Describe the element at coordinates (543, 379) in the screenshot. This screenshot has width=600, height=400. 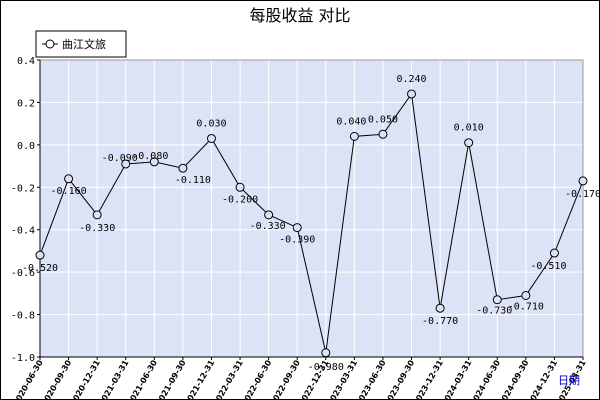
I see `x-tick-label: 2024-12-31` at that location.